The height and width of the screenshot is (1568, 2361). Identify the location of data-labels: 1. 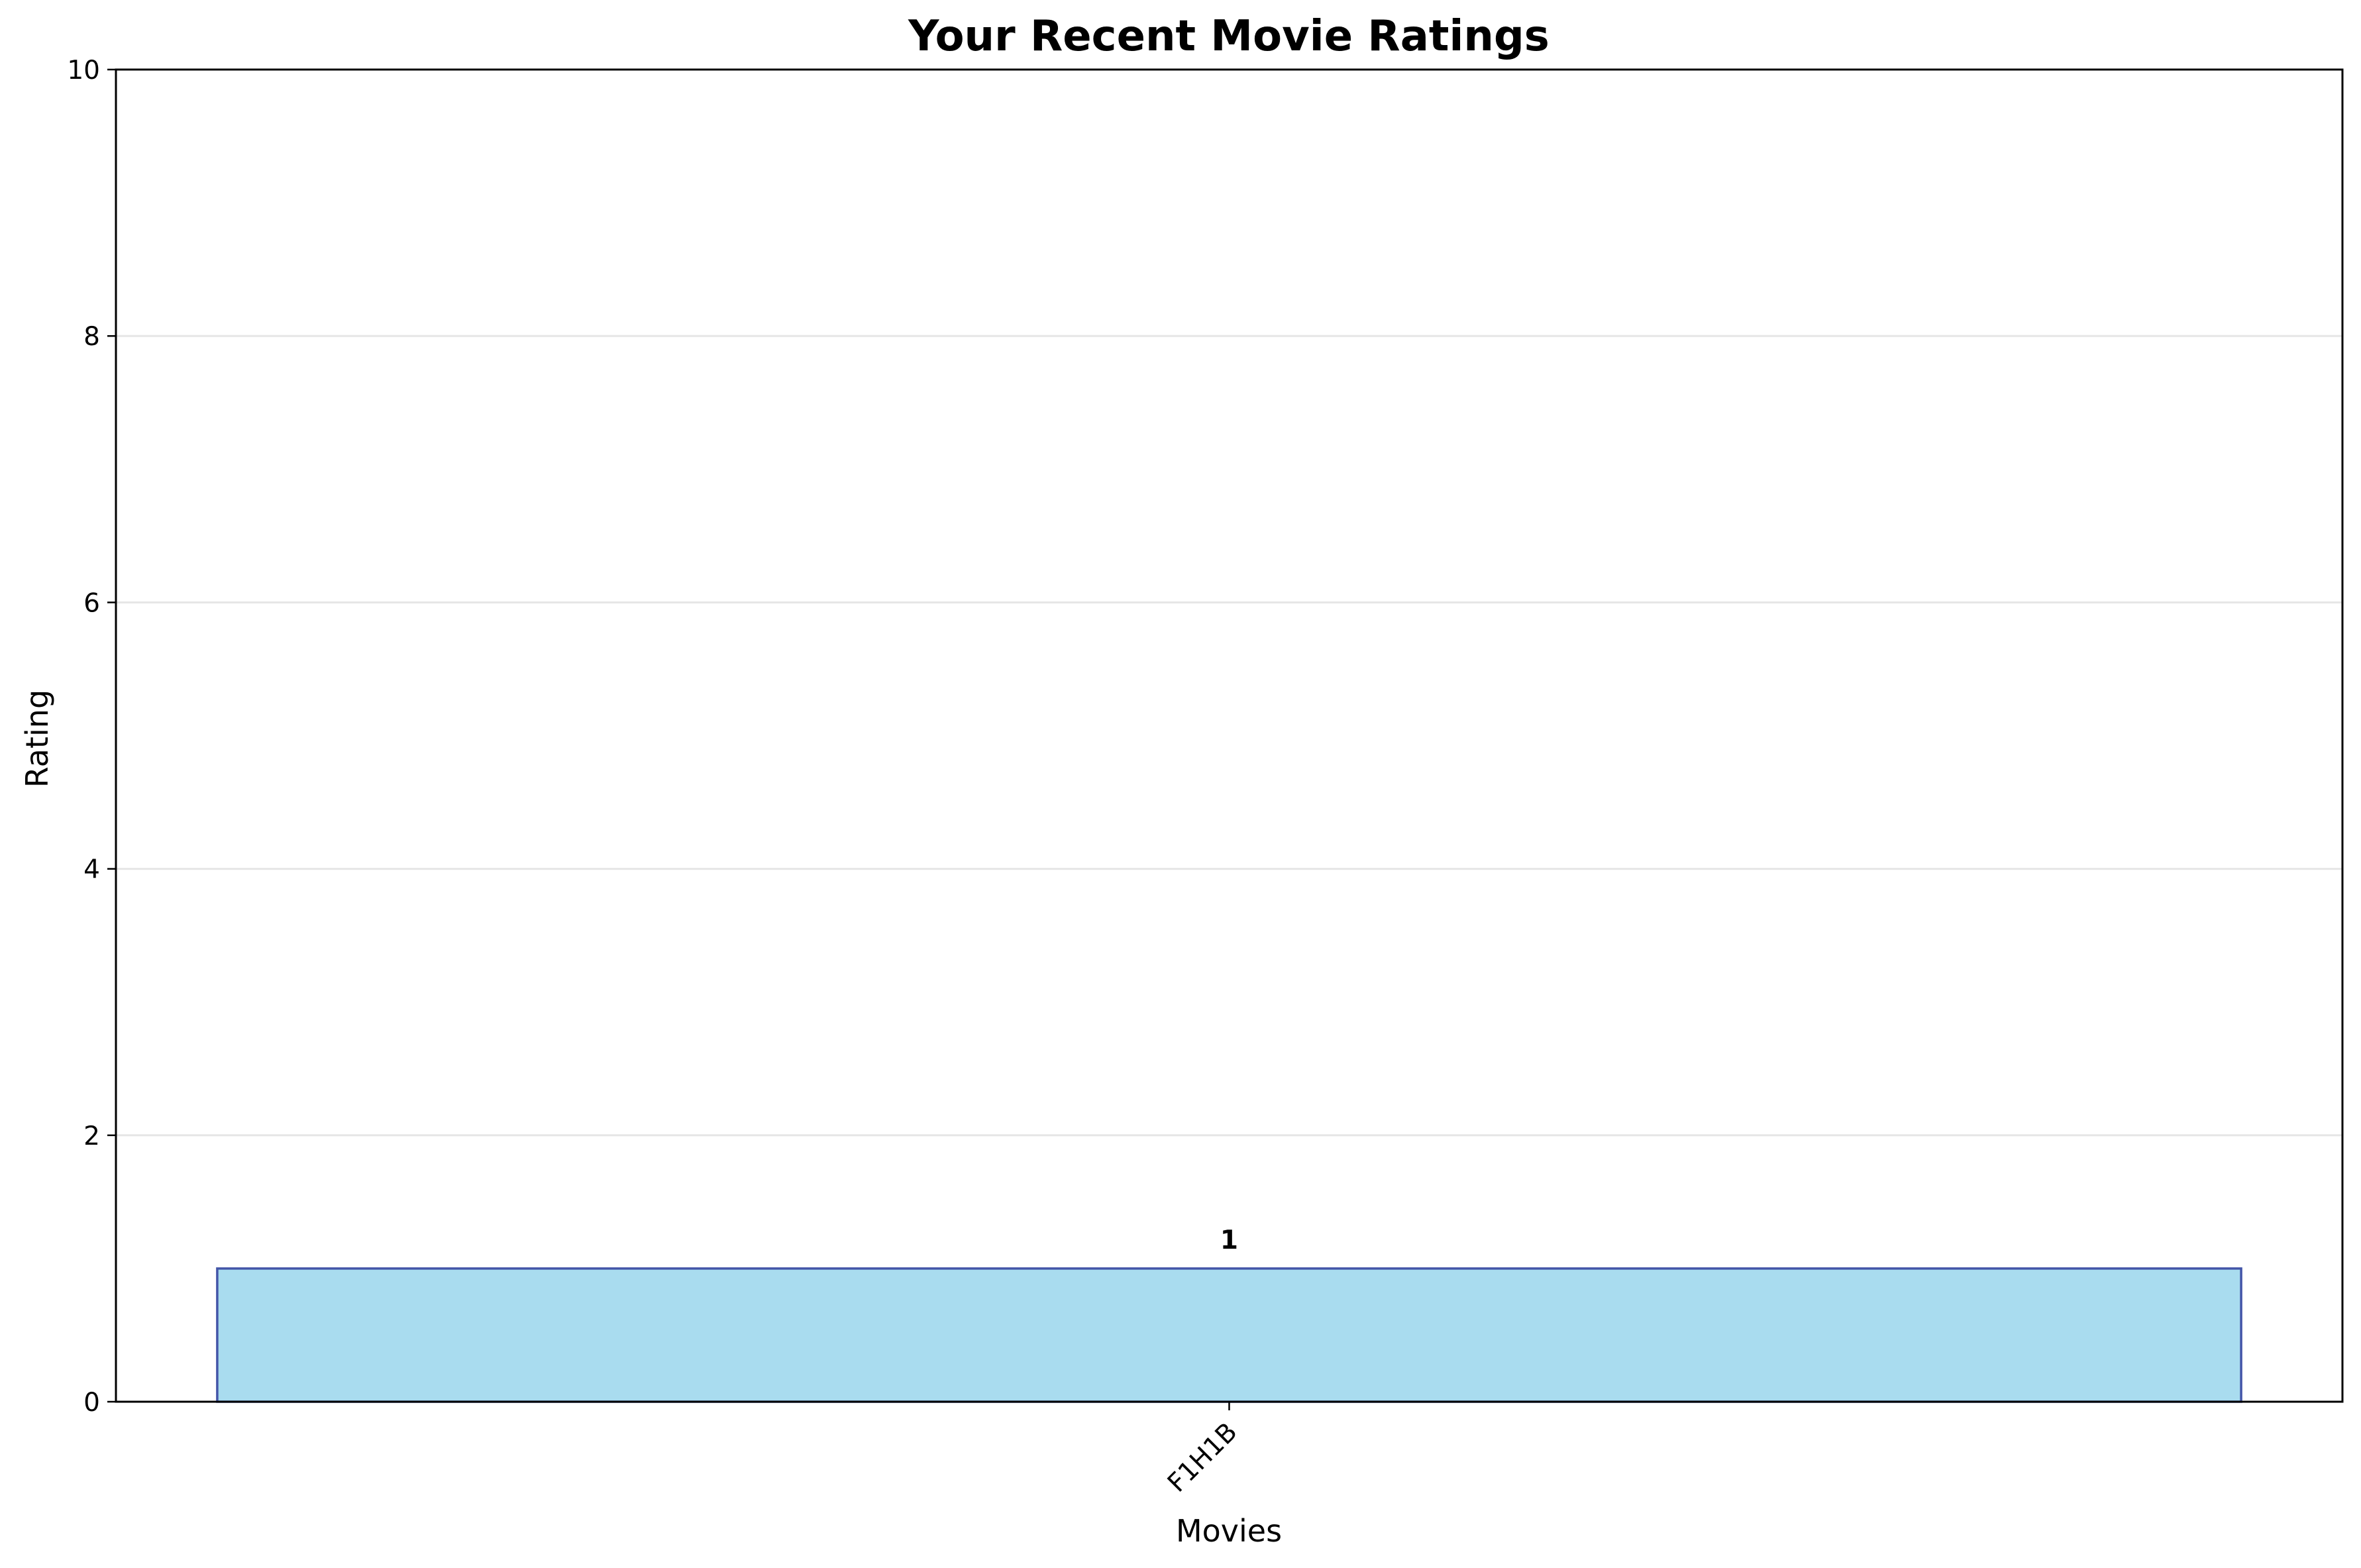
(1229, 1240).